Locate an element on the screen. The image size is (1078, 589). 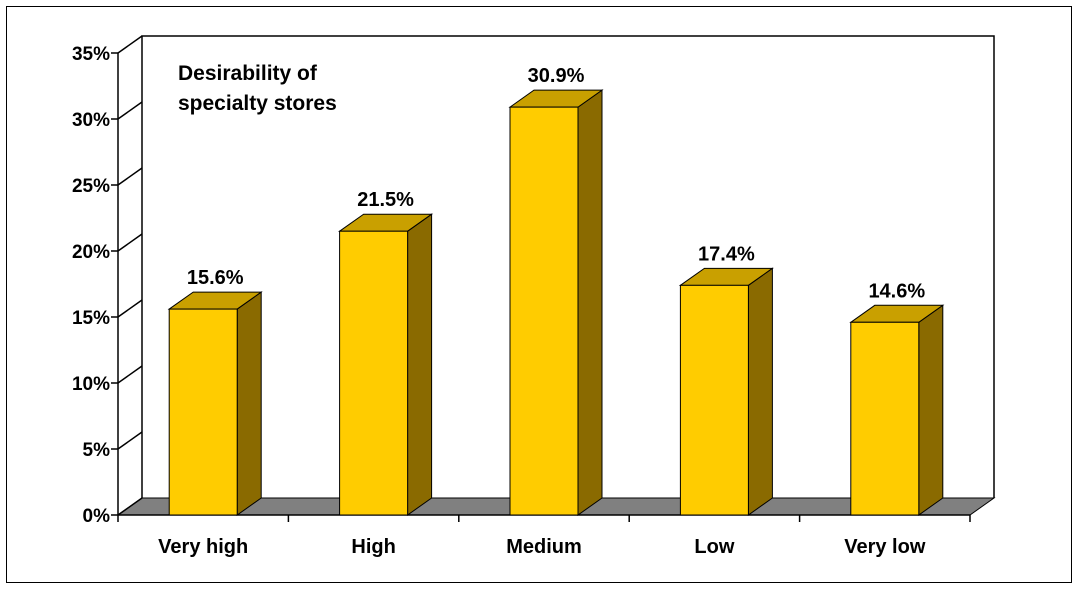
bar-group: 21.5% is located at coordinates (386, 352).